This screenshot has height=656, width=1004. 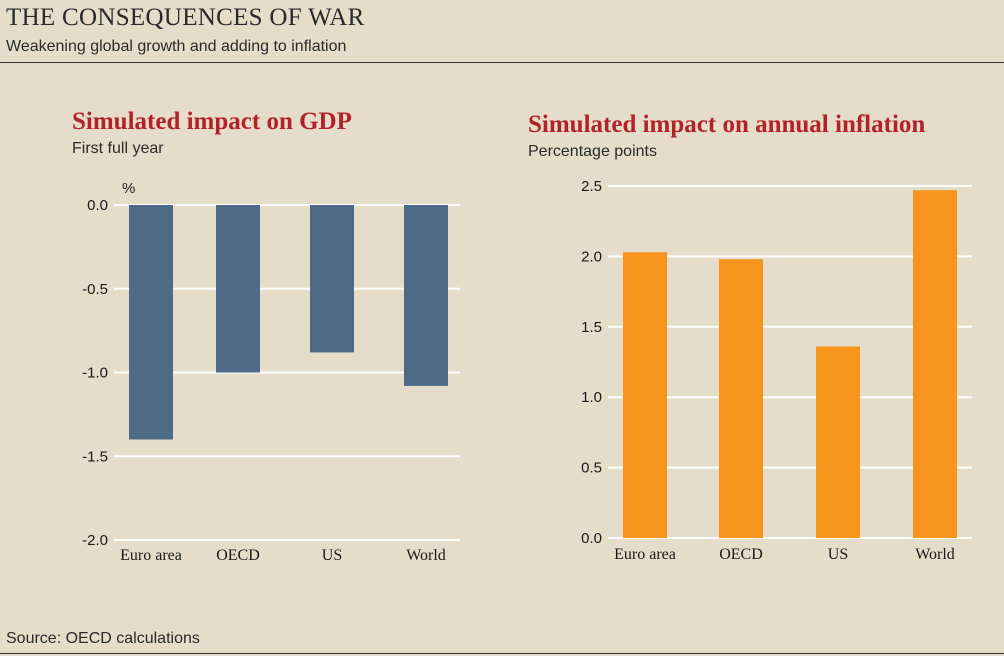 What do you see at coordinates (592, 151) in the screenshot?
I see `inflation-chart-subtitle: Percentage points` at bounding box center [592, 151].